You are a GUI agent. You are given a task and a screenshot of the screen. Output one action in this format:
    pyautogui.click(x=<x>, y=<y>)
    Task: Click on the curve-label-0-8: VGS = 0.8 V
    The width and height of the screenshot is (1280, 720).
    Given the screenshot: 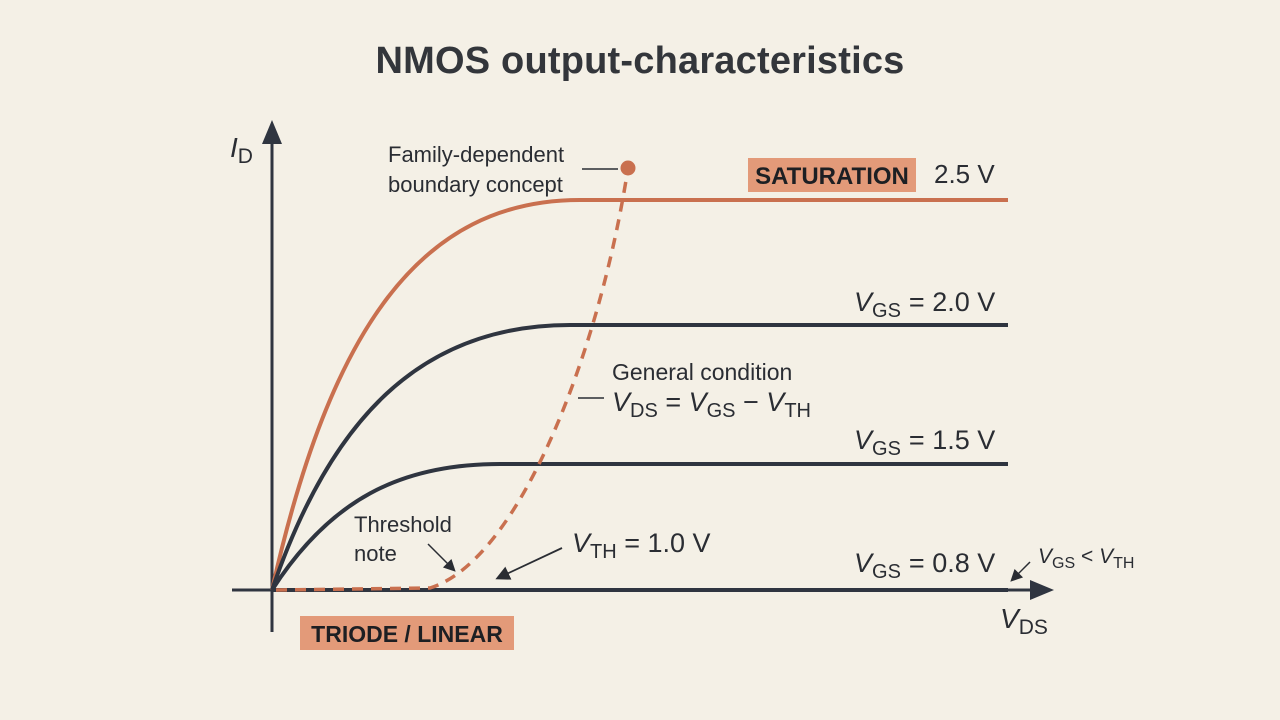 What is the action you would take?
    pyautogui.click(x=924, y=565)
    